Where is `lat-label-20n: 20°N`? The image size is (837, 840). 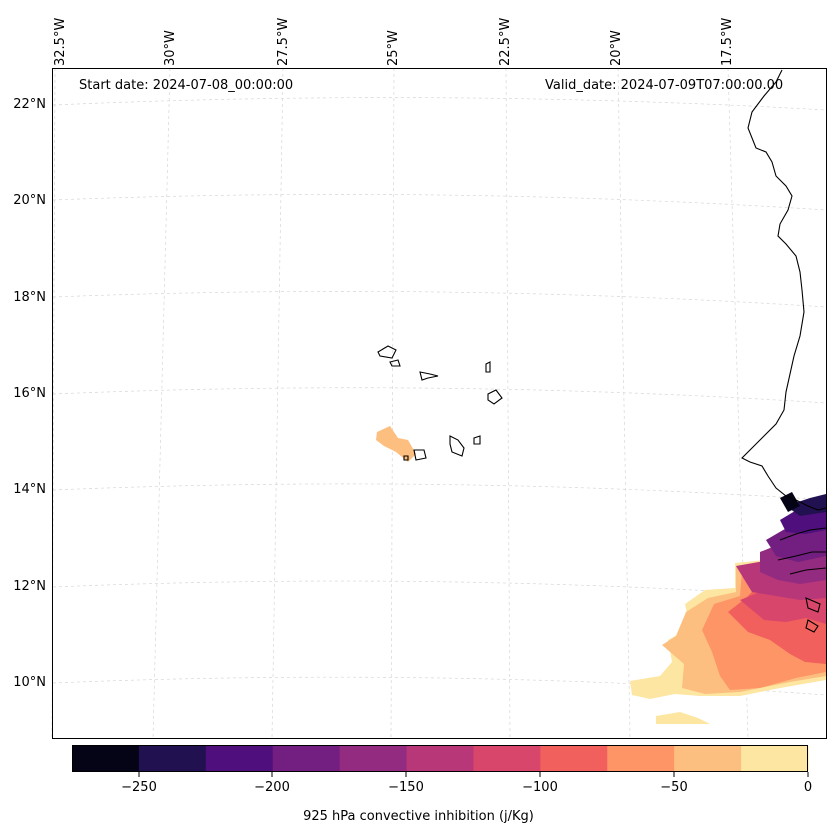
lat-label-20n: 20°N is located at coordinates (29, 200).